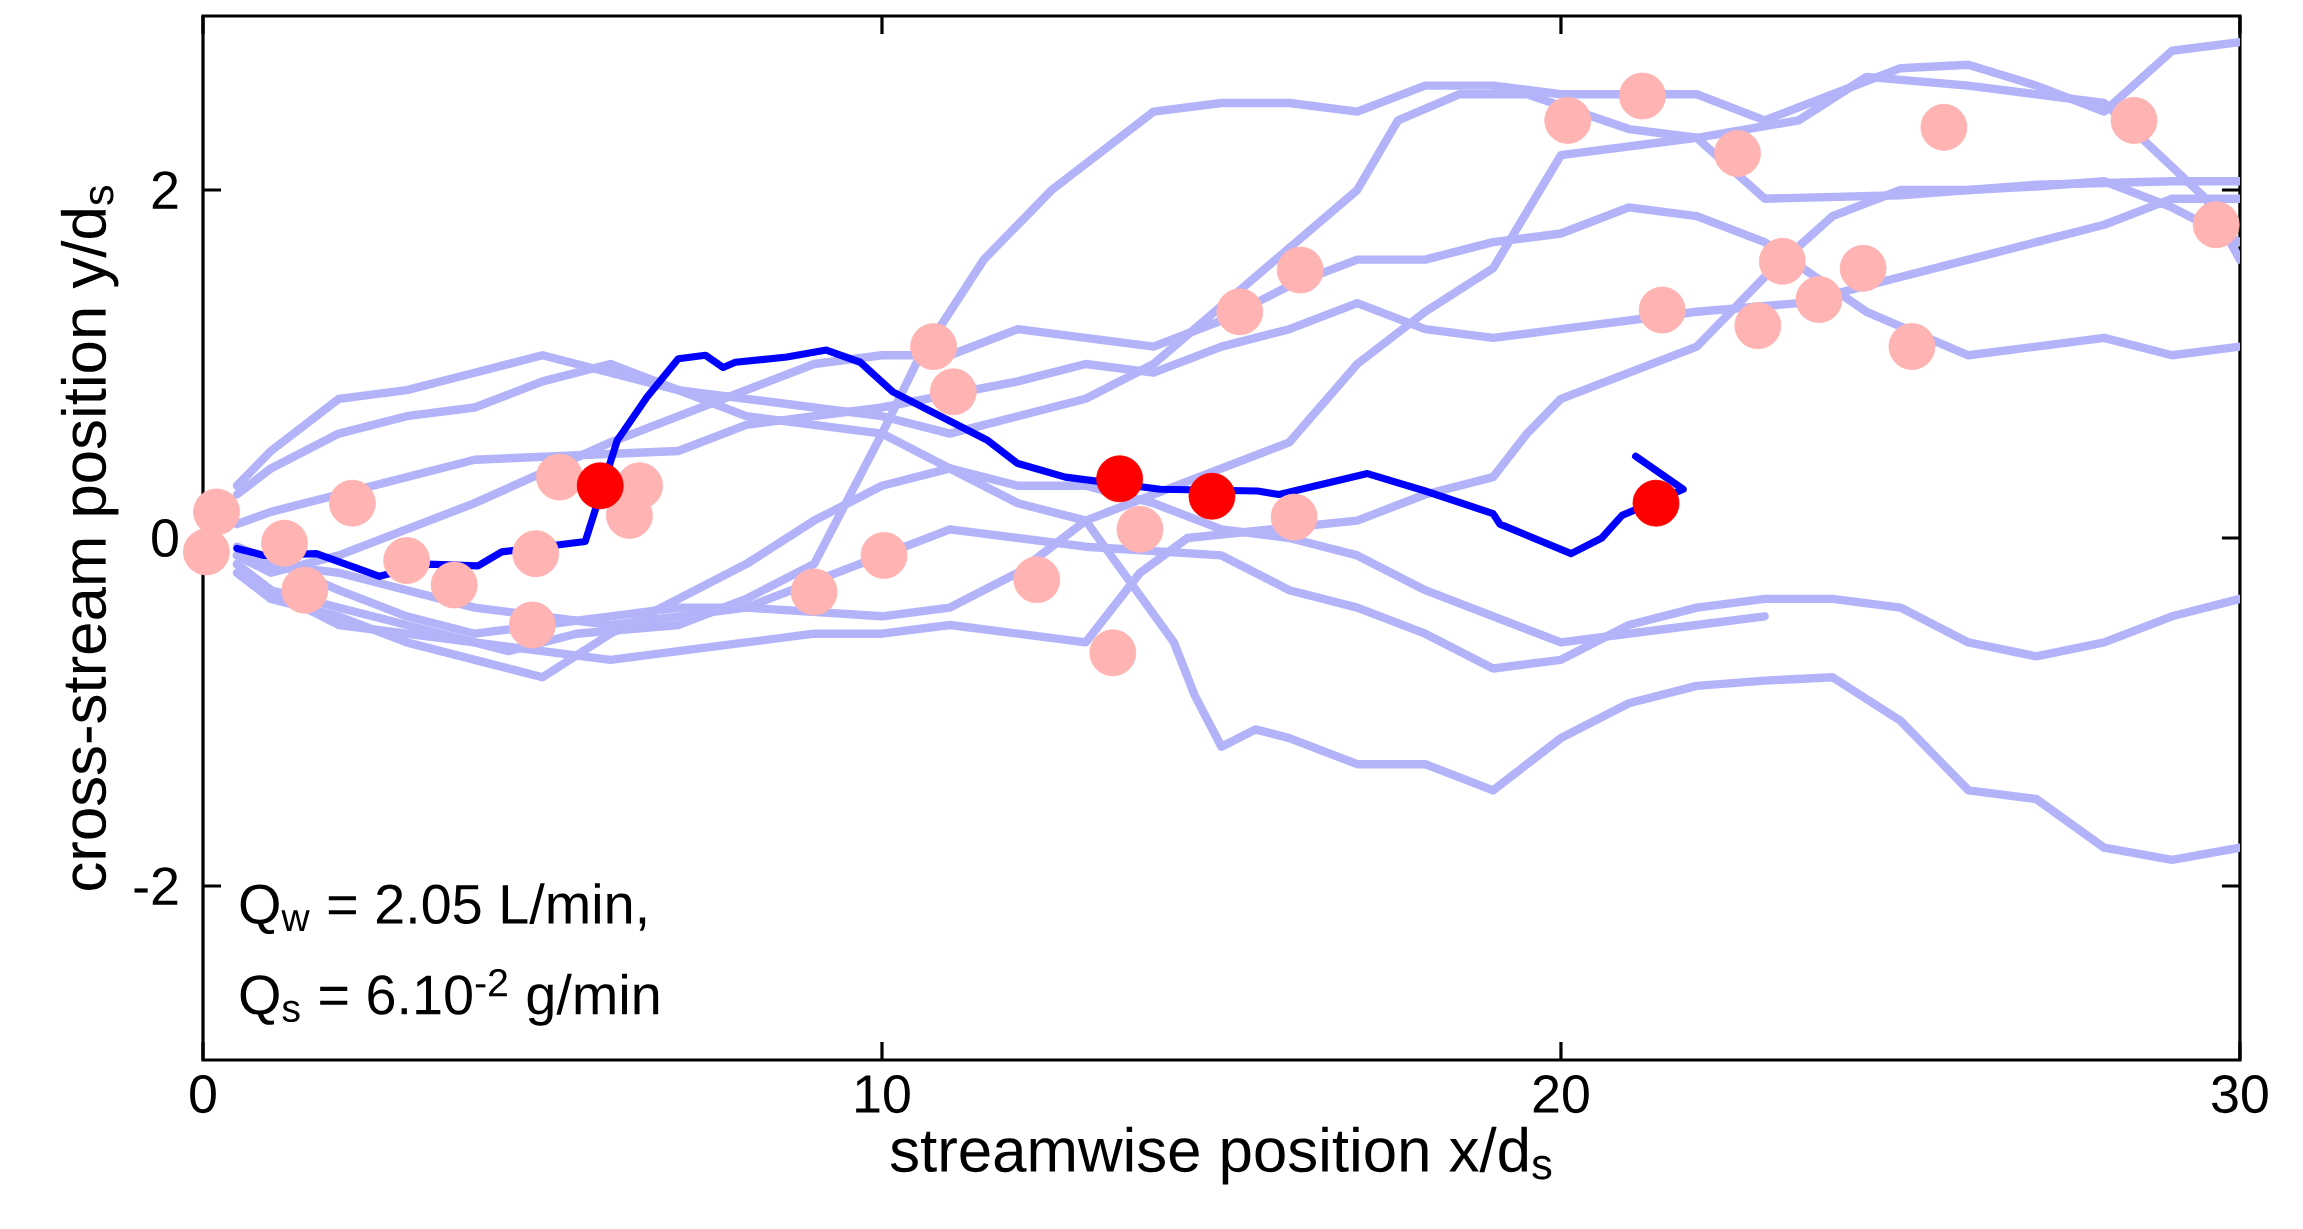 This screenshot has height=1229, width=2303. Describe the element at coordinates (156, 886) in the screenshot. I see `y-tick-label: -2` at that location.